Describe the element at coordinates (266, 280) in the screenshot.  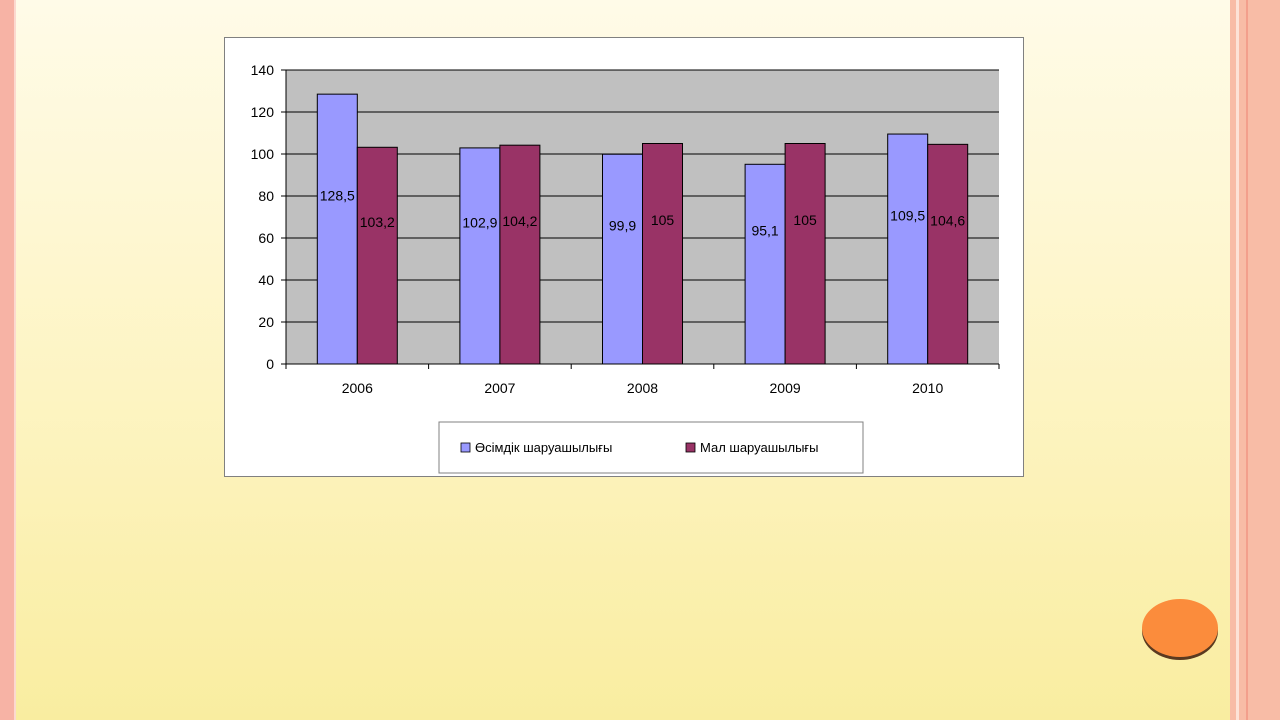
I see `y-tick-label: 40` at that location.